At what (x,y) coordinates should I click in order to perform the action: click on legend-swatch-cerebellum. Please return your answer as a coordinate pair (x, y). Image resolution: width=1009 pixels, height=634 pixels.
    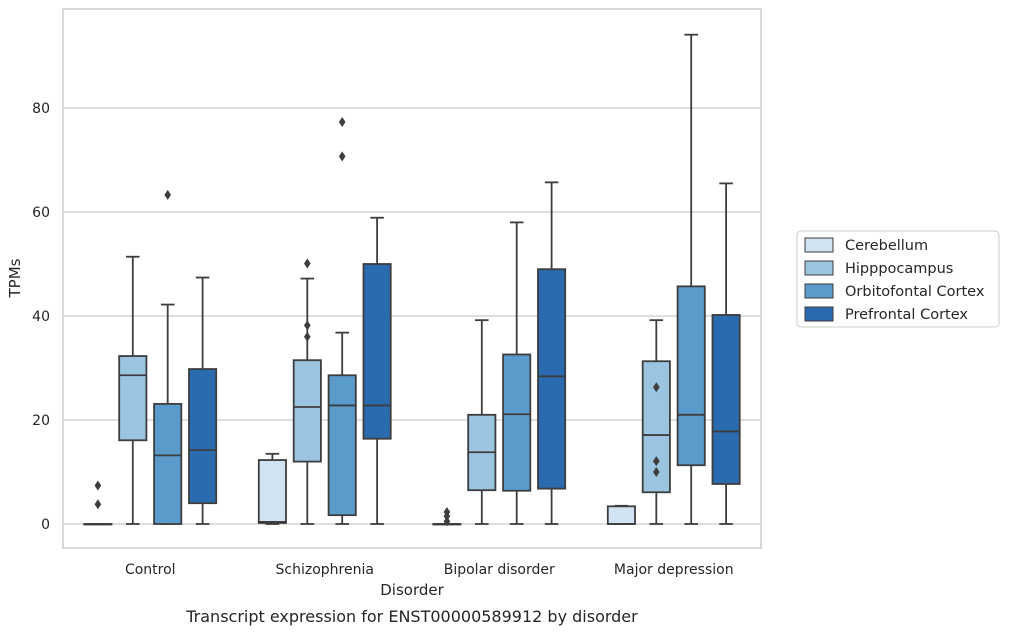
    Looking at the image, I should click on (819, 245).